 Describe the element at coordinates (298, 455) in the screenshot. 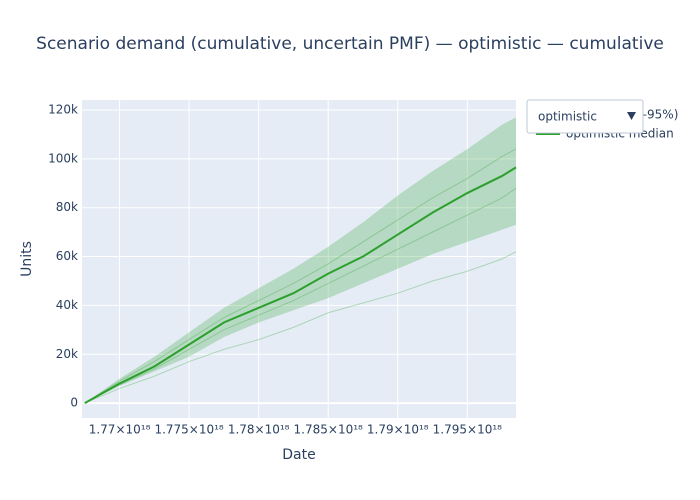

I see `x-axis-title: Date` at that location.